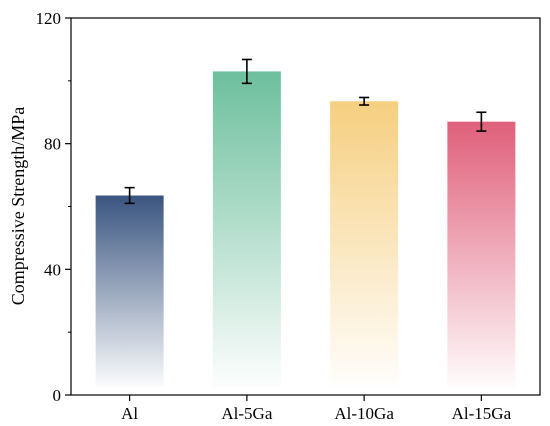 Image resolution: width=550 pixels, height=426 pixels. What do you see at coordinates (364, 101) in the screenshot?
I see `error-bar-al-10ga` at bounding box center [364, 101].